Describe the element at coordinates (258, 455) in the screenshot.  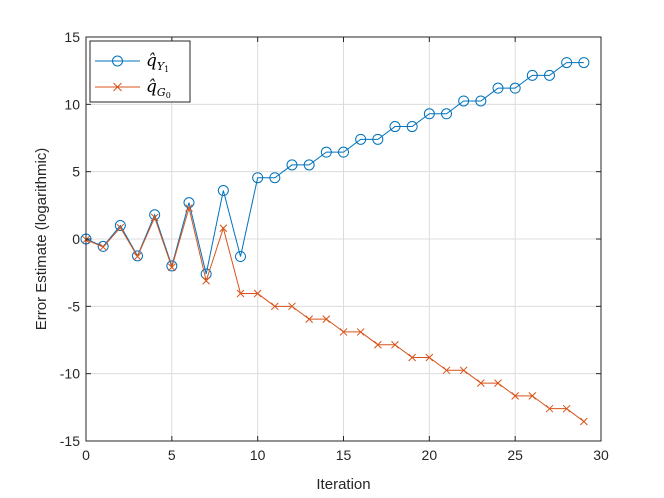
I see `x-tick-label: 10` at that location.